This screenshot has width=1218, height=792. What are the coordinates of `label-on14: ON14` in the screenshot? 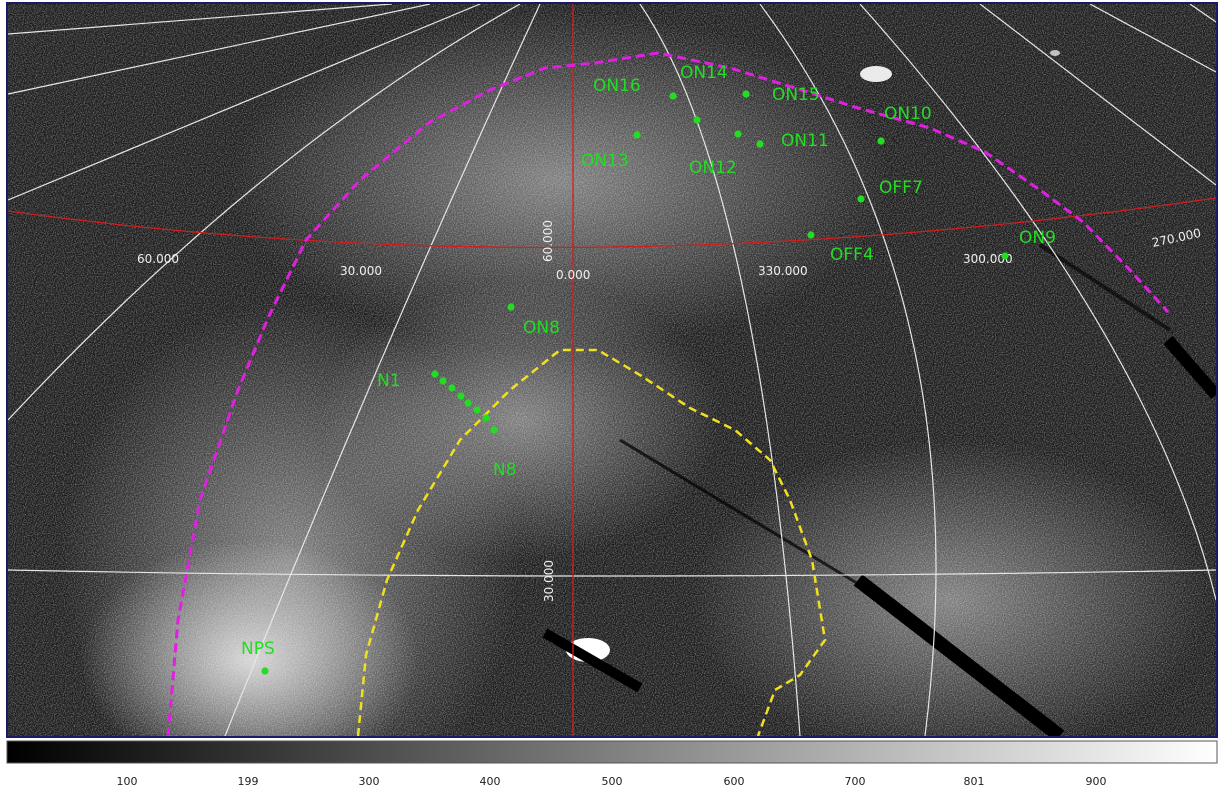 It's located at (704, 73).